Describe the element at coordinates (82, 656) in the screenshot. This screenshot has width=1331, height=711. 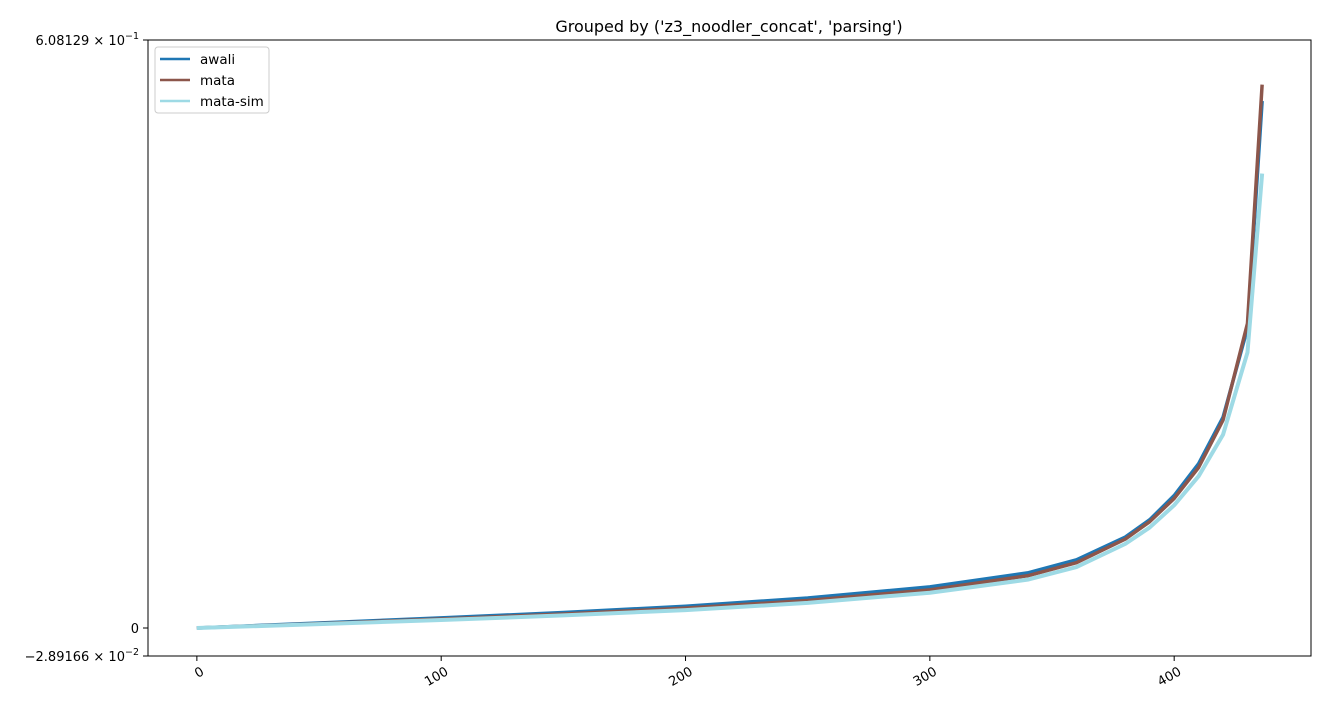
I see `y-tick-label-2: −2.89166 × 10⁻²` at that location.